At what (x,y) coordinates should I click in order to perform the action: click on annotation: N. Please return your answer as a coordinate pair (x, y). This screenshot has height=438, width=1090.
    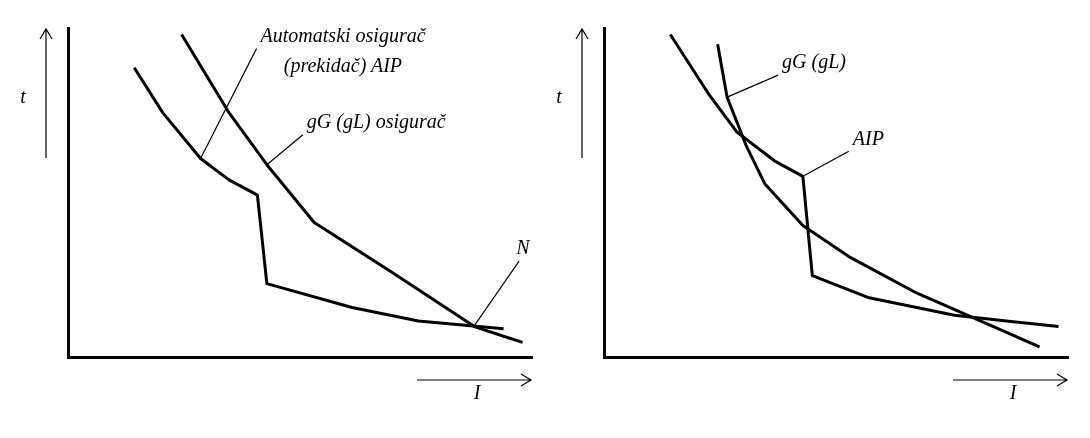
    Looking at the image, I should click on (523, 247).